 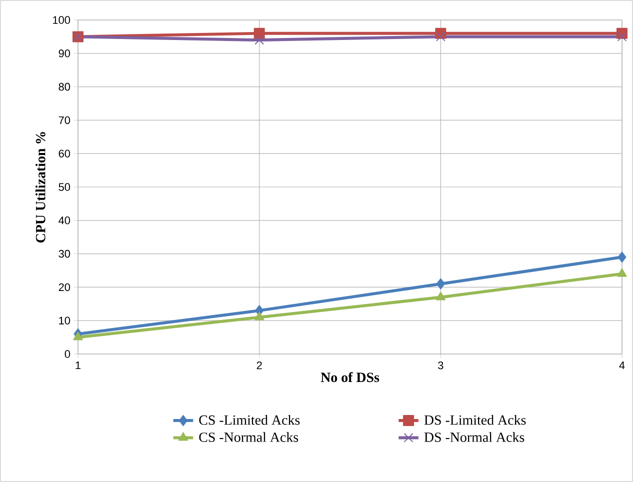 I want to click on y-axis-title: CPU Utilization %, so click(x=40, y=187).